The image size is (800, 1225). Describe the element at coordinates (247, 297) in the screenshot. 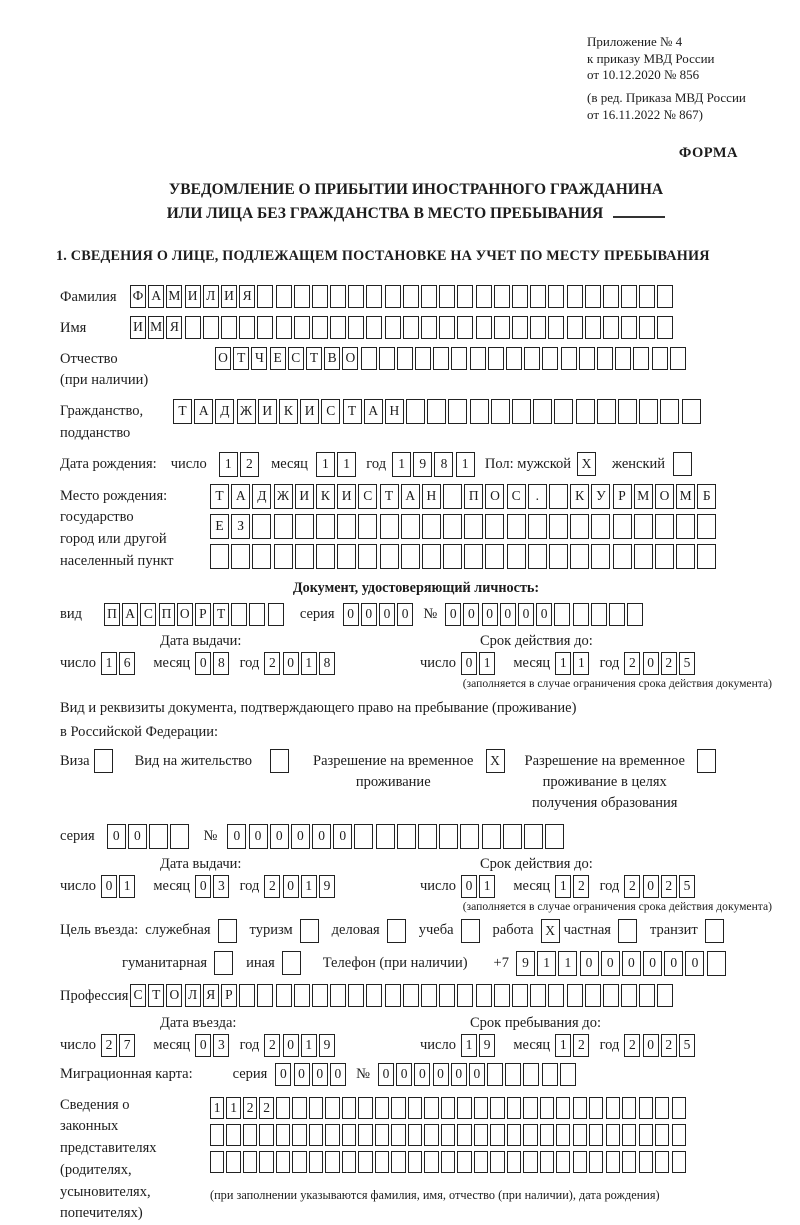

I see `form-cell: Я` at that location.